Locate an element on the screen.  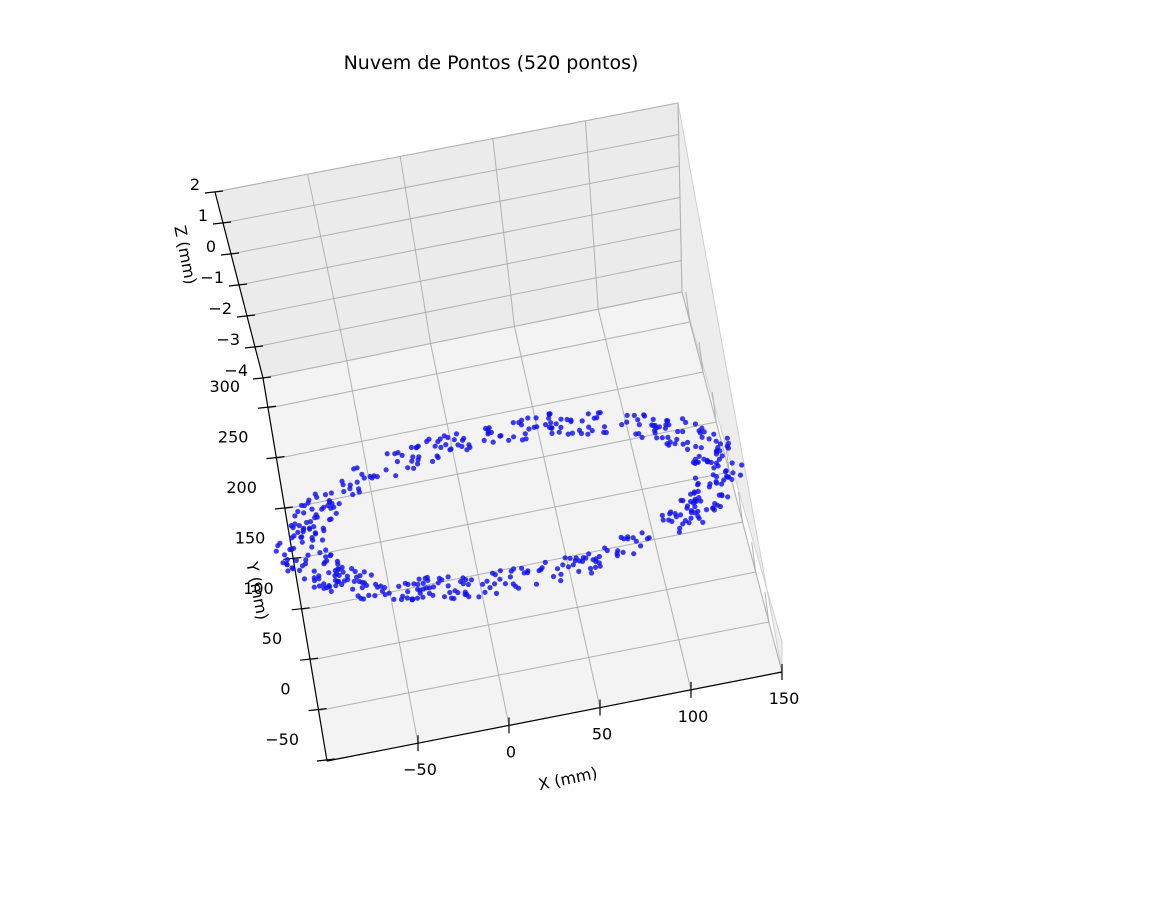
y-tick-mark is located at coordinates (267, 407).